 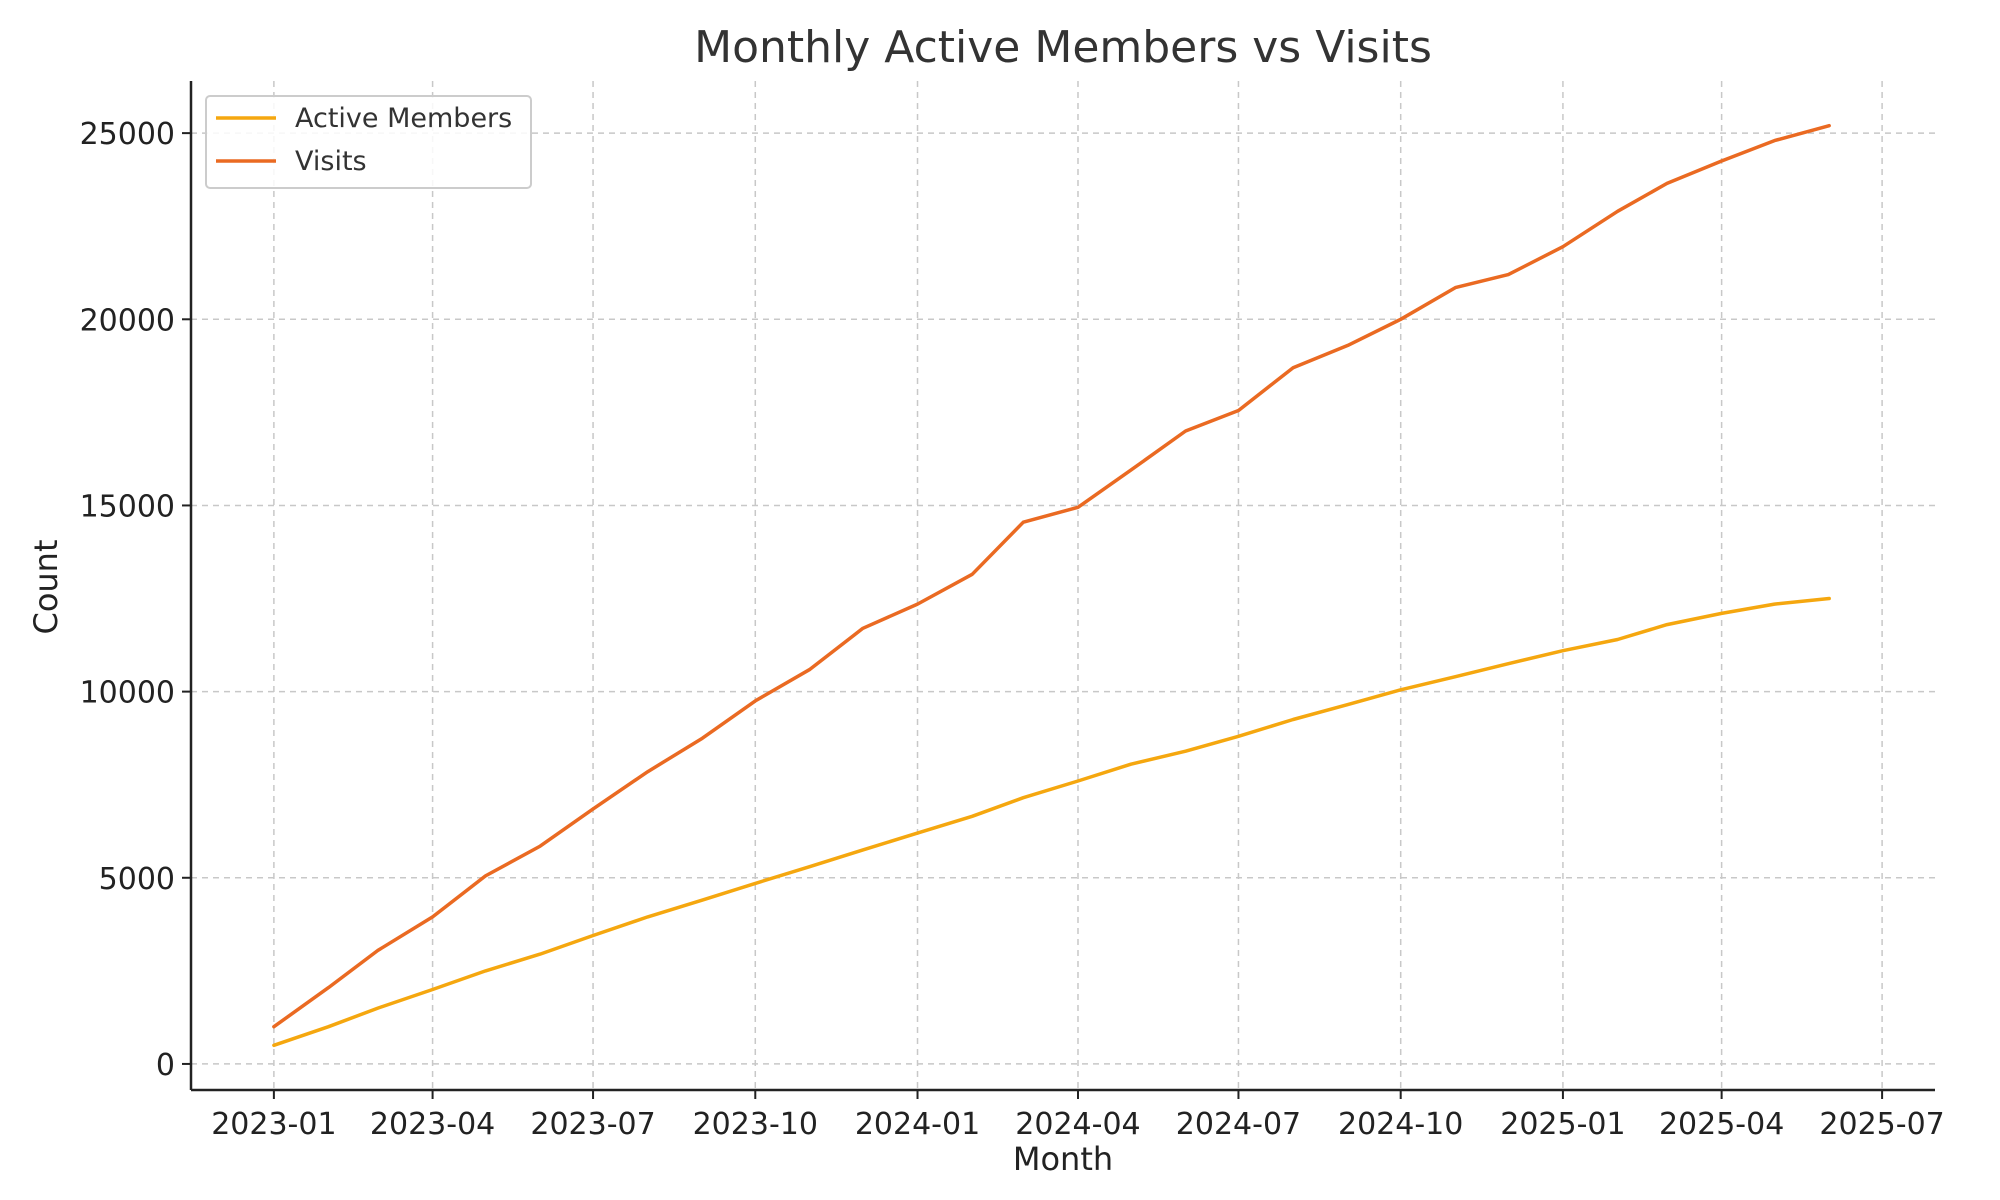 I want to click on x-tick-label: 2024-10, so click(x=1400, y=1124).